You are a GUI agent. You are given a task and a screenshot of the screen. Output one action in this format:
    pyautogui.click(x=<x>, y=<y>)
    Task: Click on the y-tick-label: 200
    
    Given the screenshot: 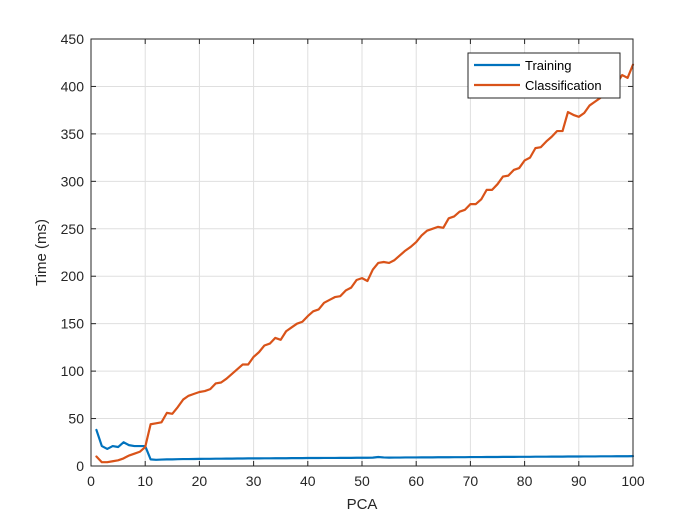 What is the action you would take?
    pyautogui.click(x=73, y=276)
    